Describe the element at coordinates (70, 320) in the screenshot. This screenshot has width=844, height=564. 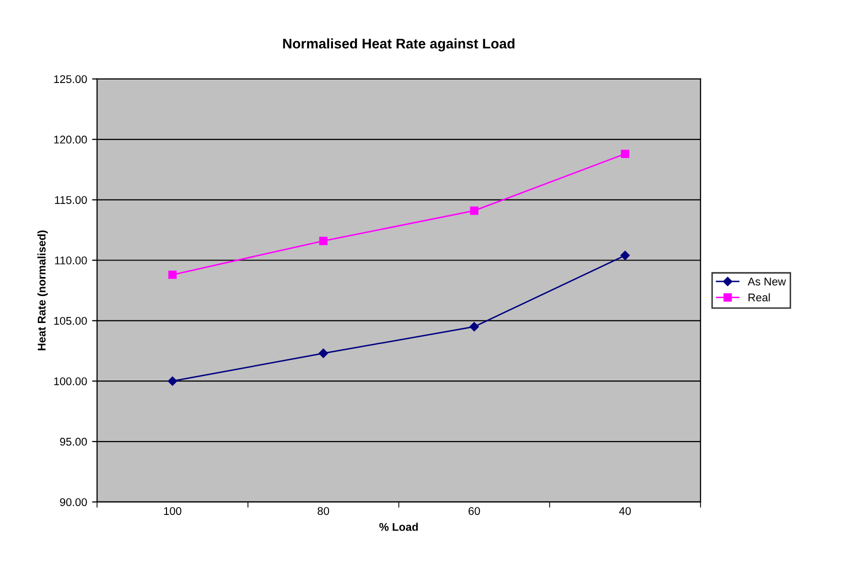
I see `y-tick-label: 105.00` at that location.